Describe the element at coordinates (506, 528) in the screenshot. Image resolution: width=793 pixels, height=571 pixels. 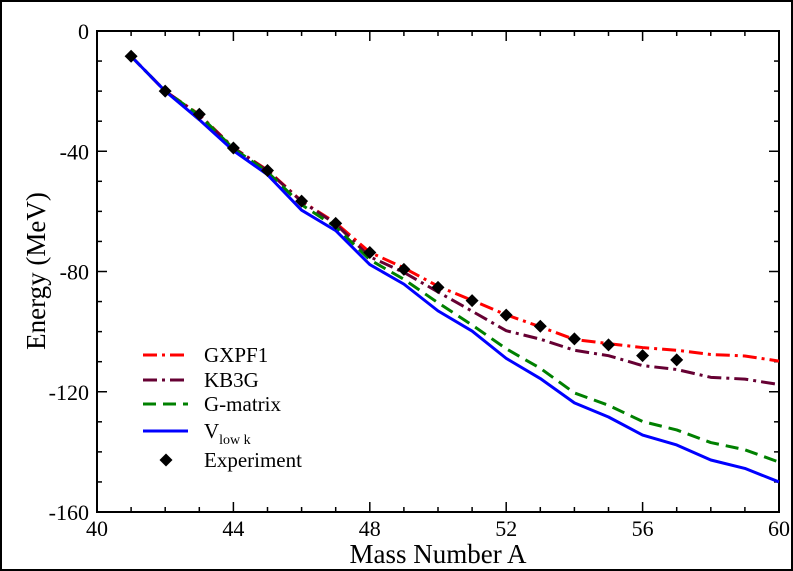
I see `x-tick-label: 52` at that location.